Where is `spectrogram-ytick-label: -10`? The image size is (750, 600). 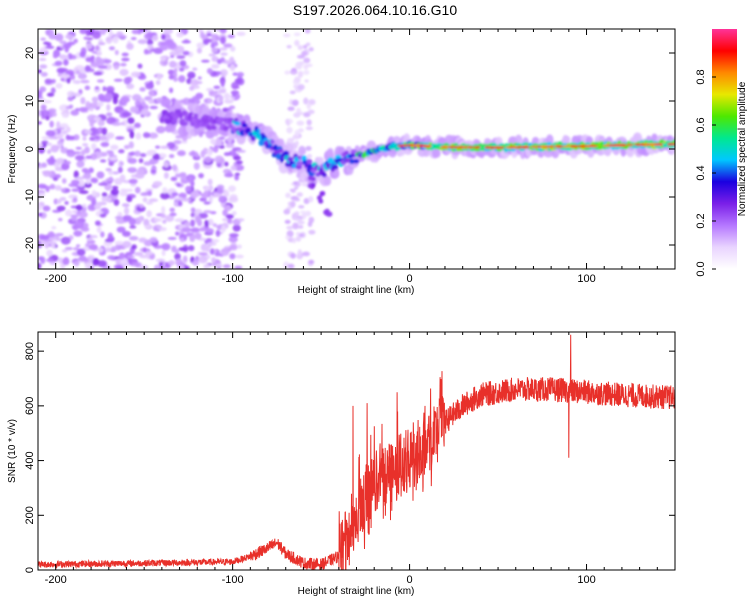
spectrogram-ytick-label: -10 is located at coordinates (30, 197).